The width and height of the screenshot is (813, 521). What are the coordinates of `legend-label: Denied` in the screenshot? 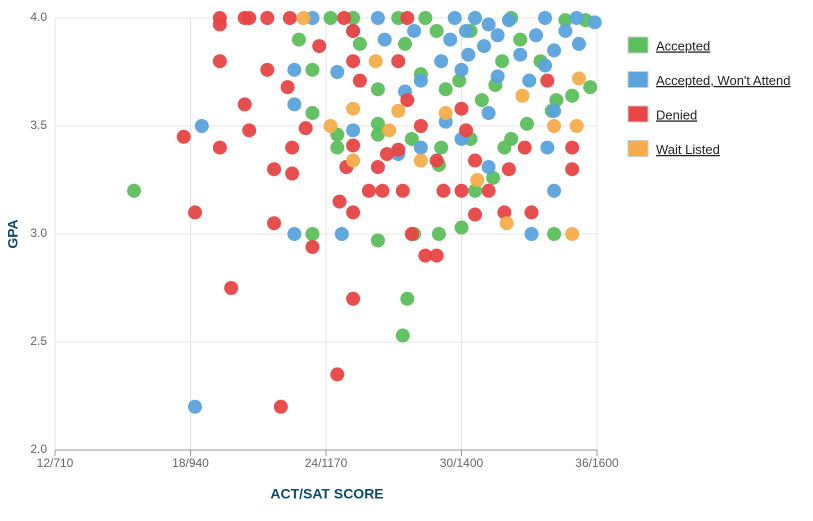 It's located at (676, 114).